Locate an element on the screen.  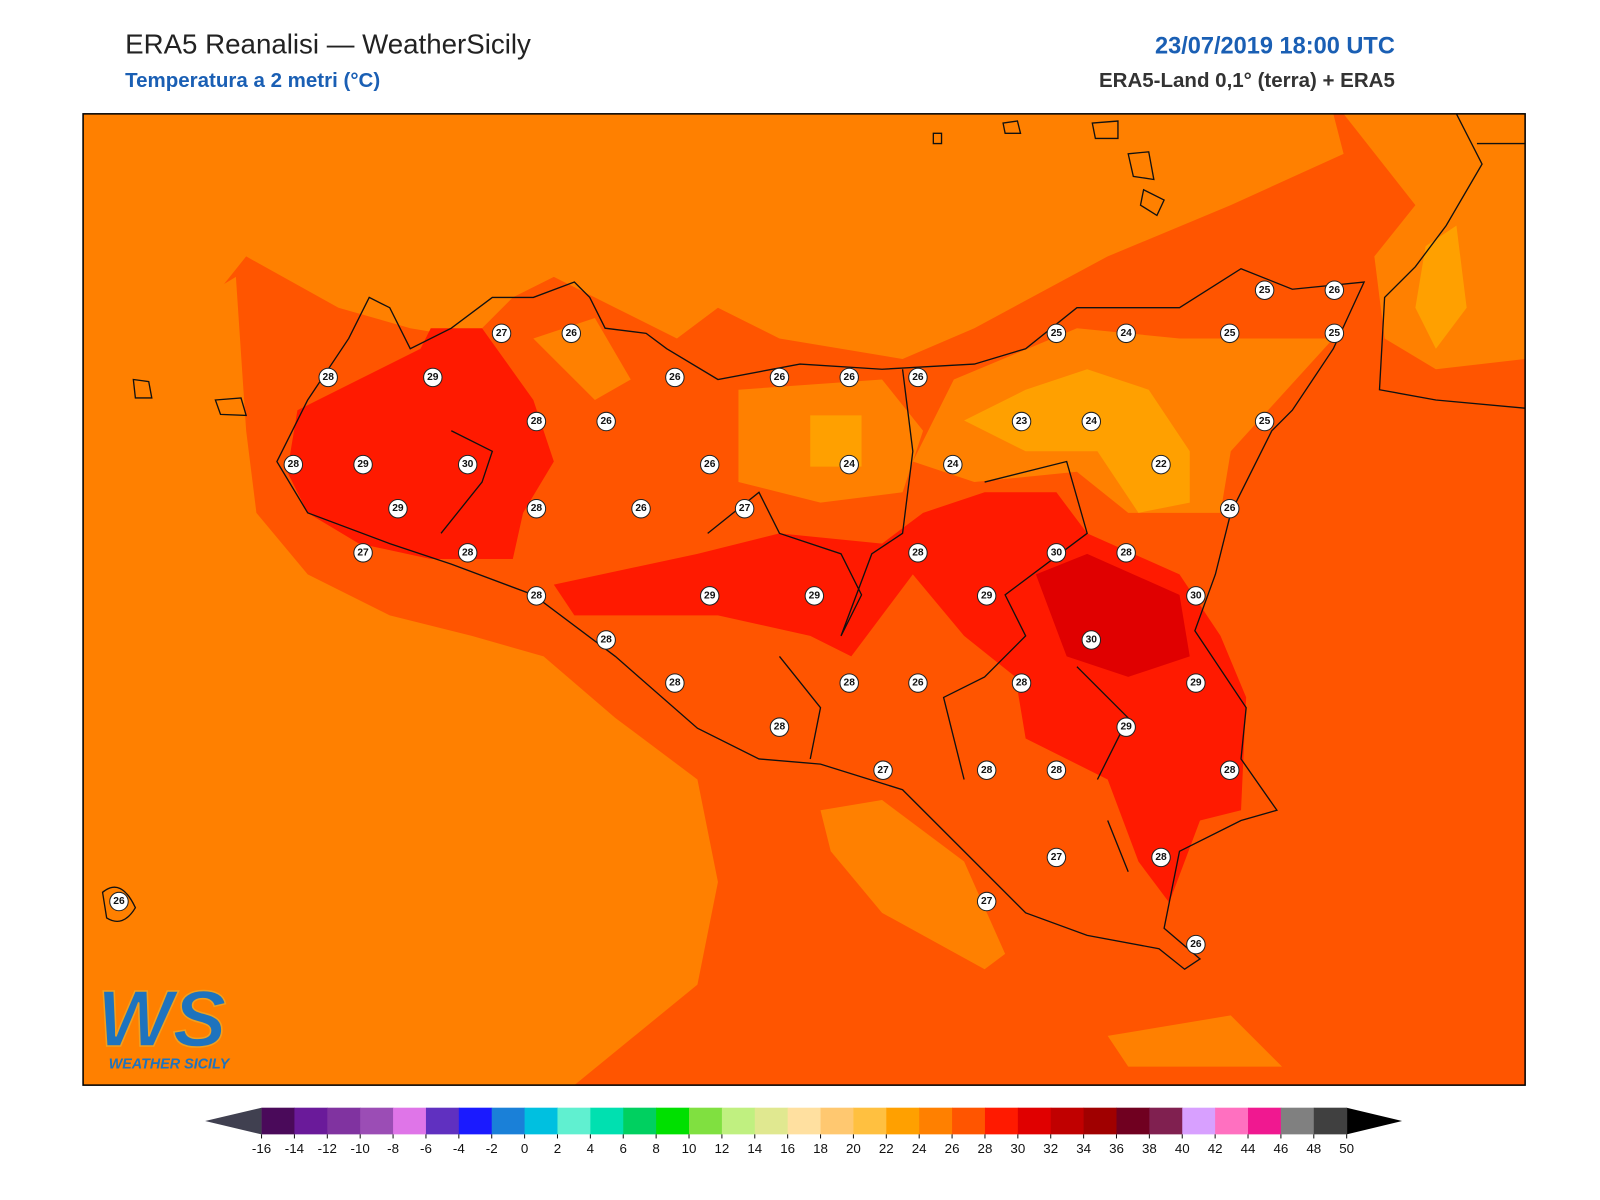
colorbar-tick-label: 16 is located at coordinates (787, 1148).